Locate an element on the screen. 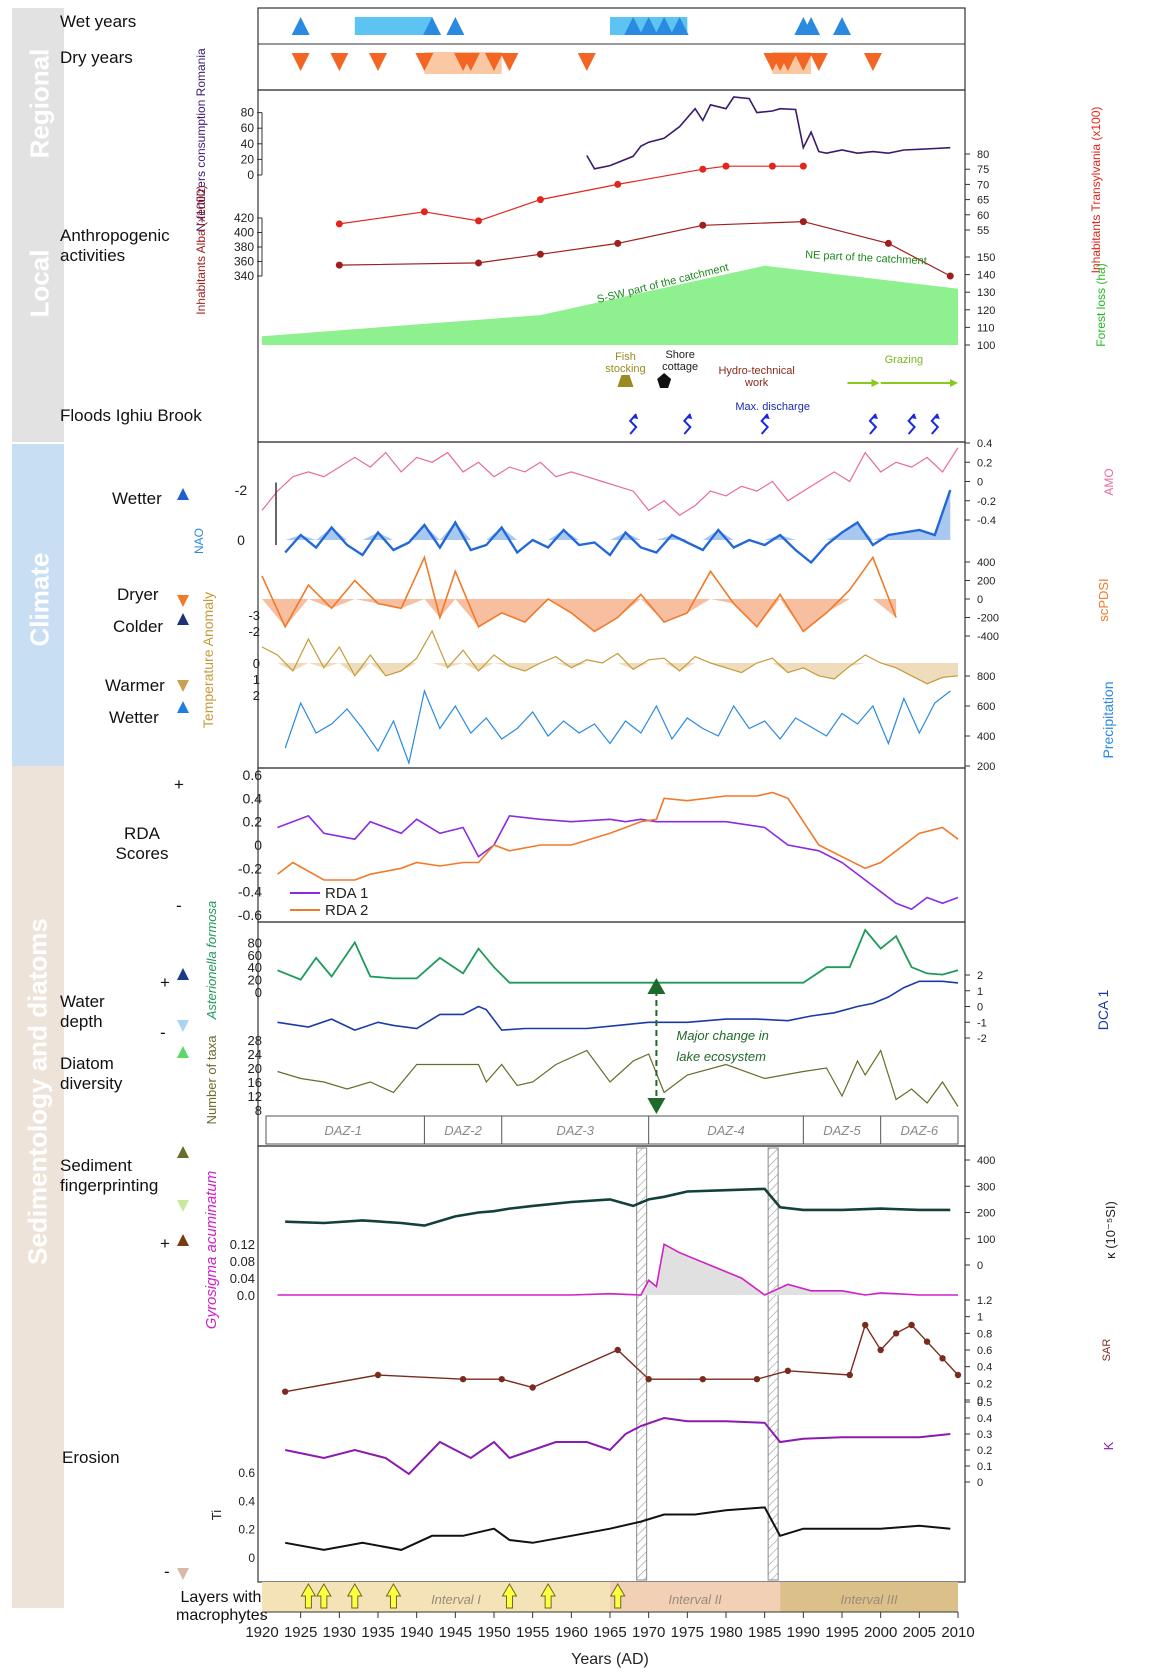  sar-tick-label: 0.4 is located at coordinates (984, 1368).